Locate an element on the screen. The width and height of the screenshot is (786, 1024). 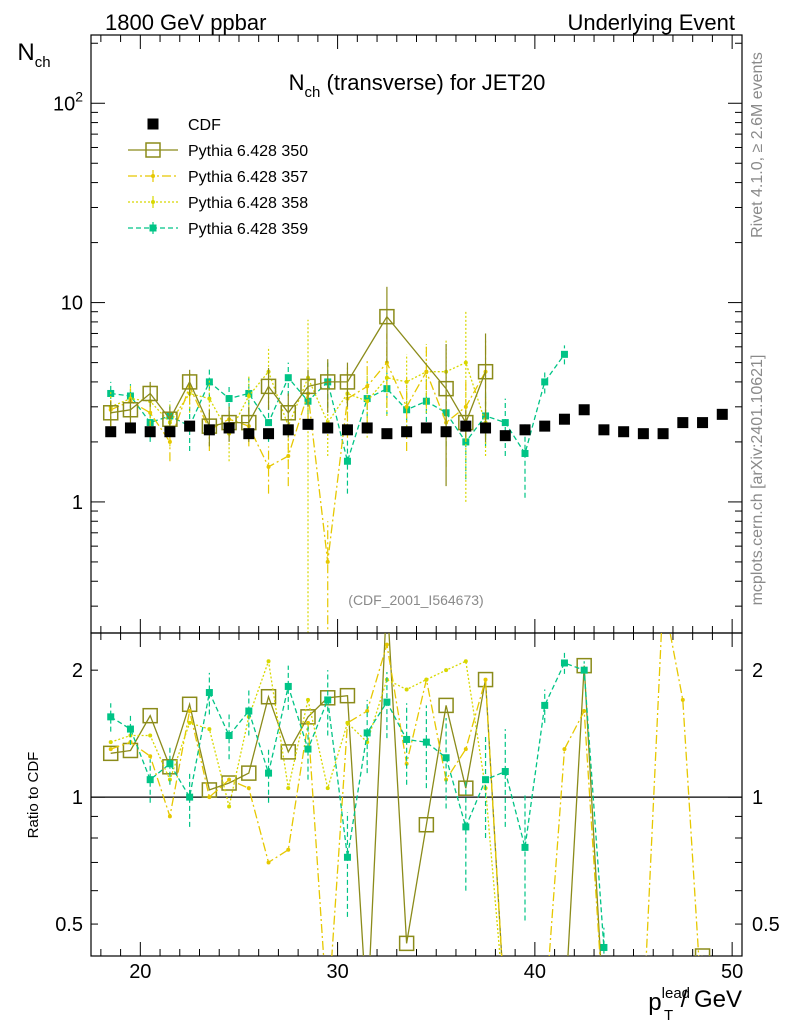
main-ylabel: Nch is located at coordinates (33, 55).